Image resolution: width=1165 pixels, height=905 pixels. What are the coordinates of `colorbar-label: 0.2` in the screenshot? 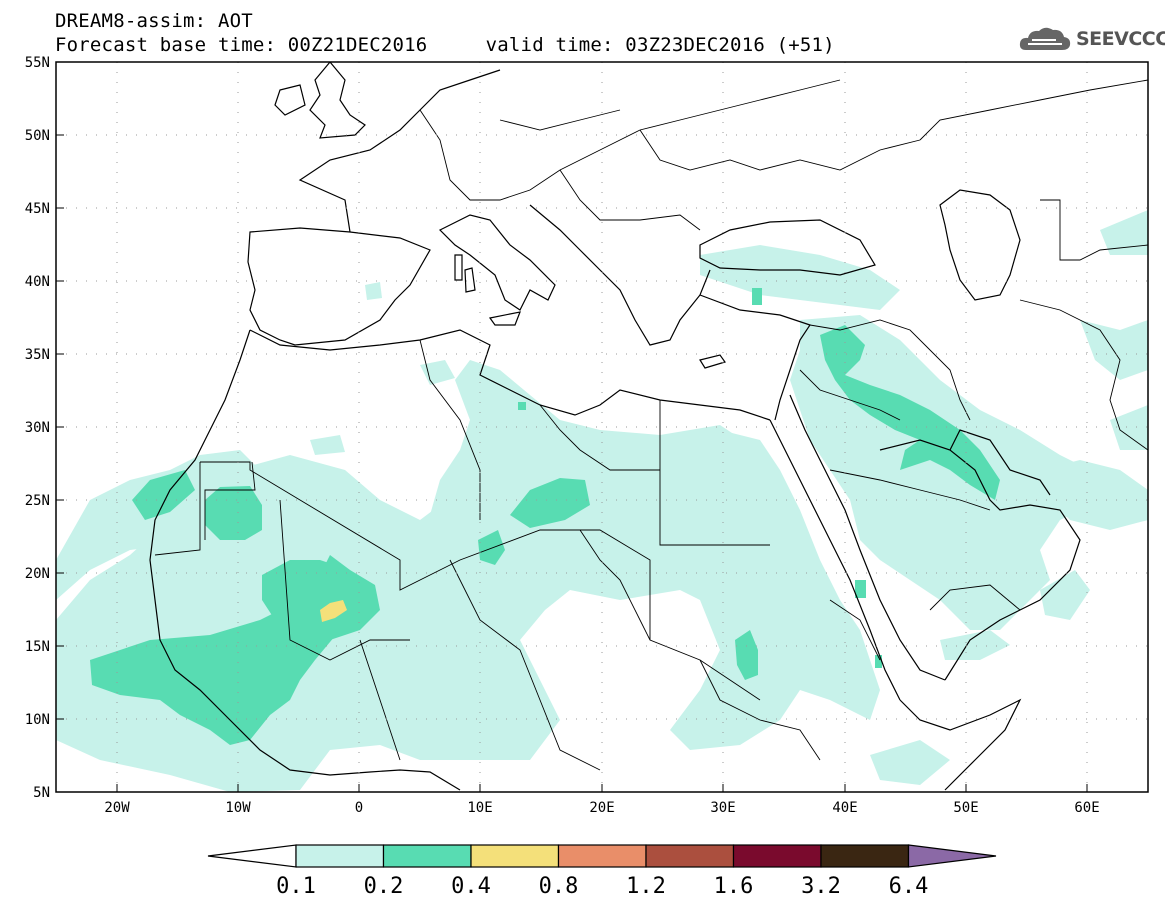 It's located at (384, 886).